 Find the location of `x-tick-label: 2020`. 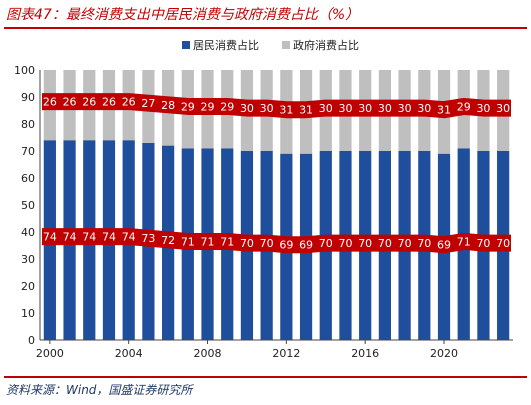

x-tick-label: 2020 is located at coordinates (444, 353).